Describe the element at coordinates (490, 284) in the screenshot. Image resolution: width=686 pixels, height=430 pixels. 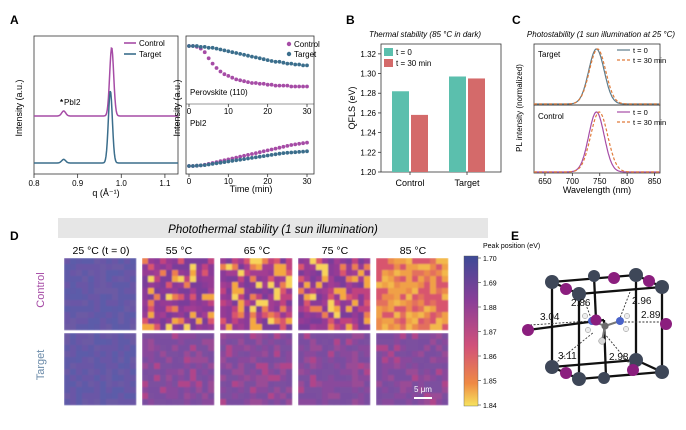
I see `colorbar-tick-label: 1.69` at that location.